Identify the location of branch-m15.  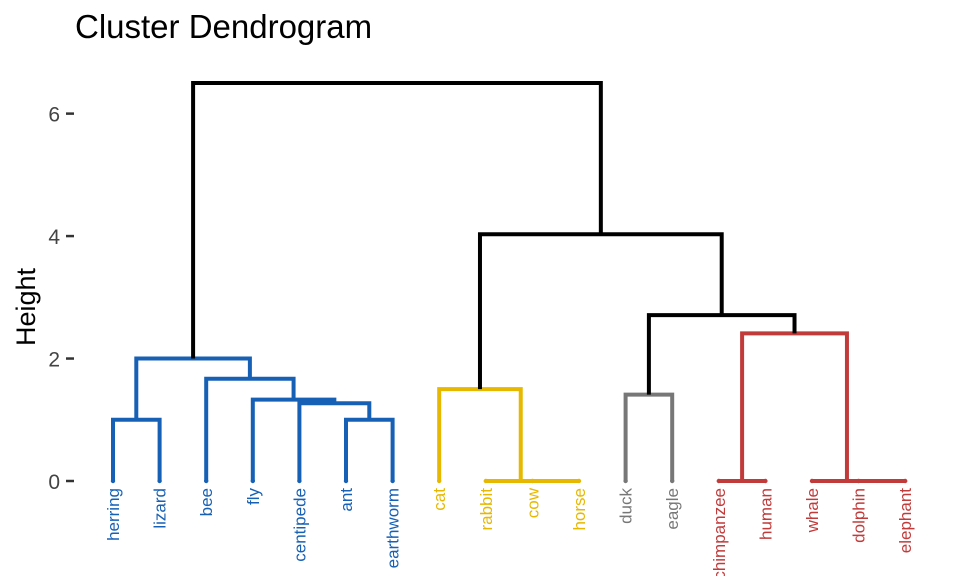
(721, 354).